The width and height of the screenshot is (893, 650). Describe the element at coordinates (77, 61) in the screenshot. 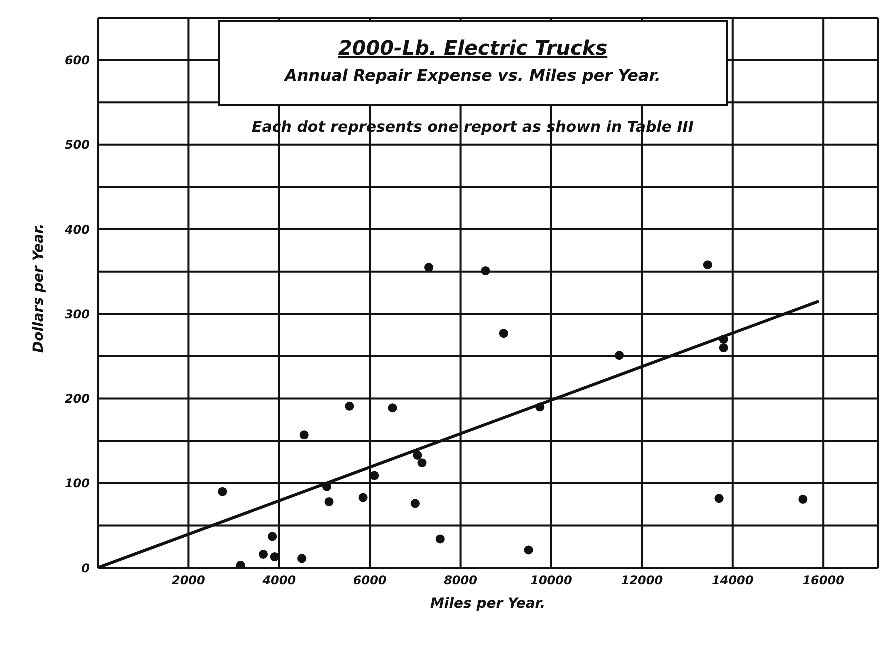

I see `y-tick-label: 600` at that location.